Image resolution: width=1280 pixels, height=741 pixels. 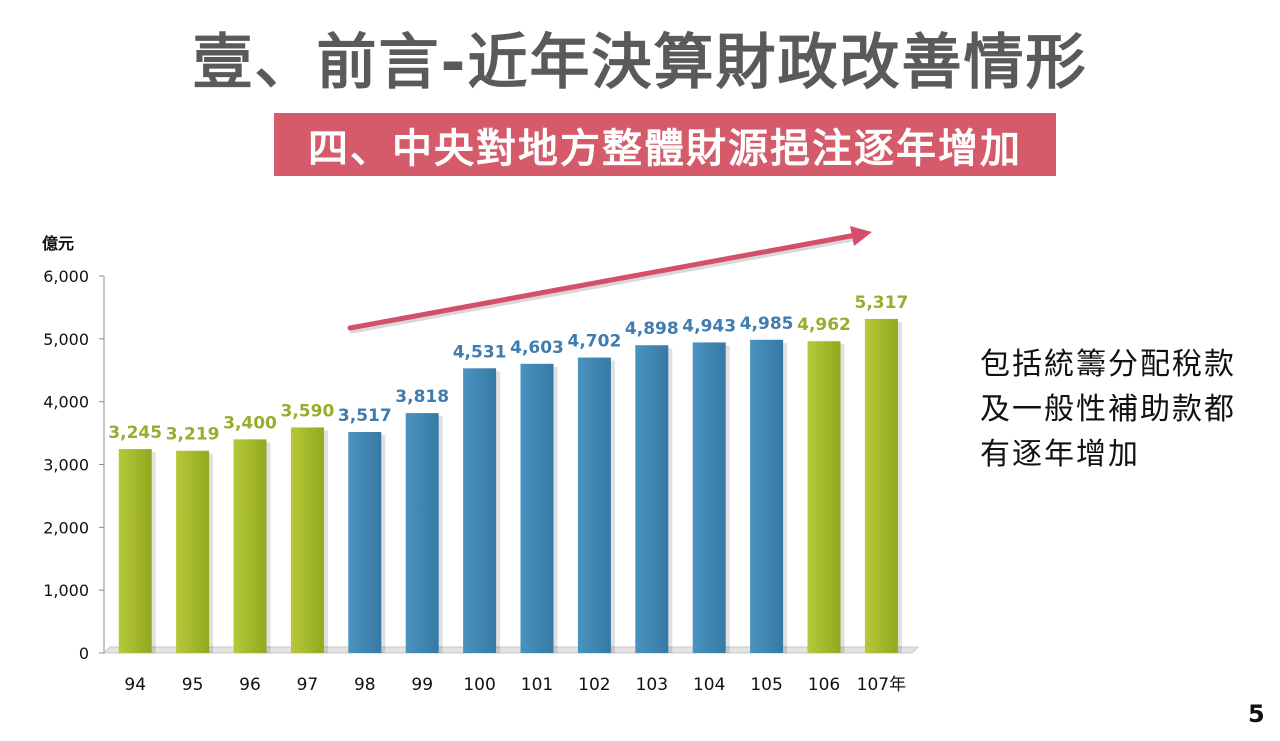 What do you see at coordinates (66, 465) in the screenshot?
I see `y-tick-label: 3,000` at bounding box center [66, 465].